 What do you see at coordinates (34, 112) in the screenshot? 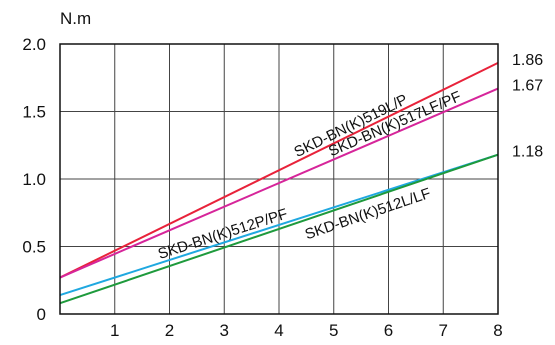
I see `y-tick-label: 1.5` at bounding box center [34, 112].